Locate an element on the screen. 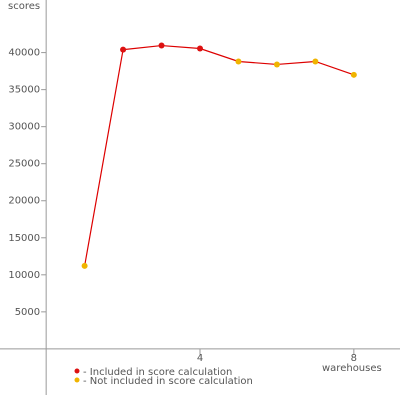 The height and width of the screenshot is (400, 400). y-tick-label: 15000 is located at coordinates (24, 238).